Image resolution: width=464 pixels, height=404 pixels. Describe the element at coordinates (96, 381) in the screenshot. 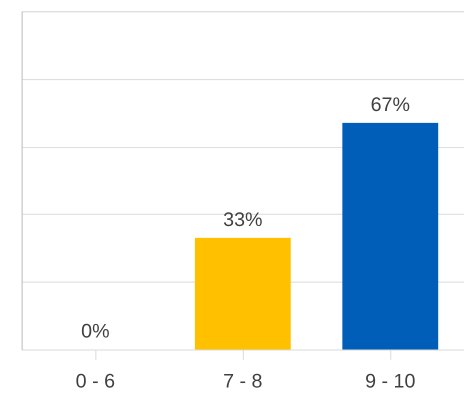

I see `x-tick-label: 0 - 6` at that location.